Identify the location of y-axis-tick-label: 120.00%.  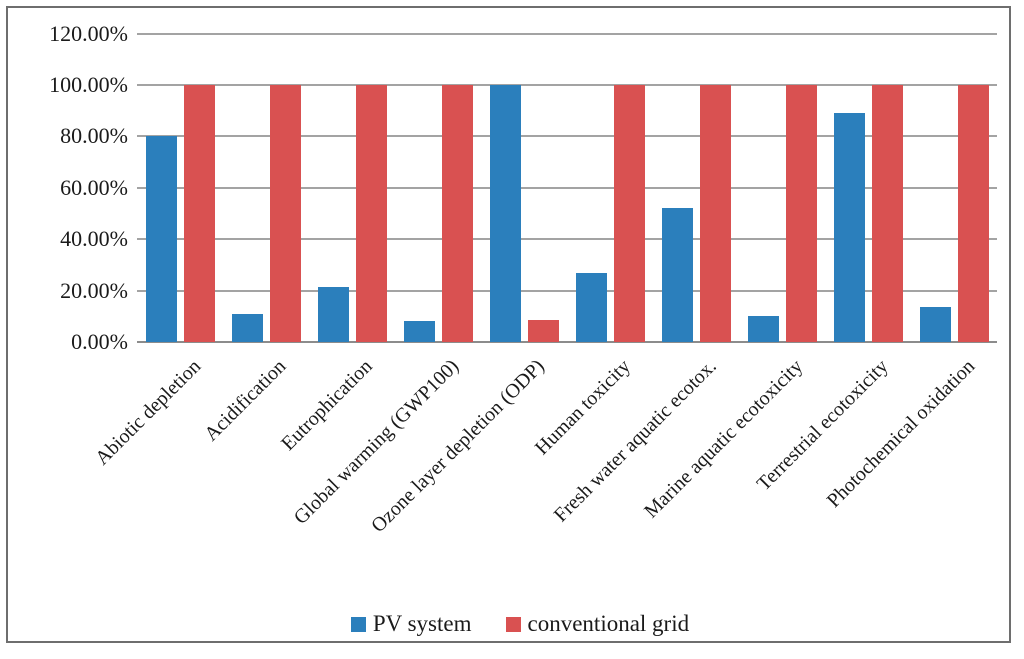
(88, 33).